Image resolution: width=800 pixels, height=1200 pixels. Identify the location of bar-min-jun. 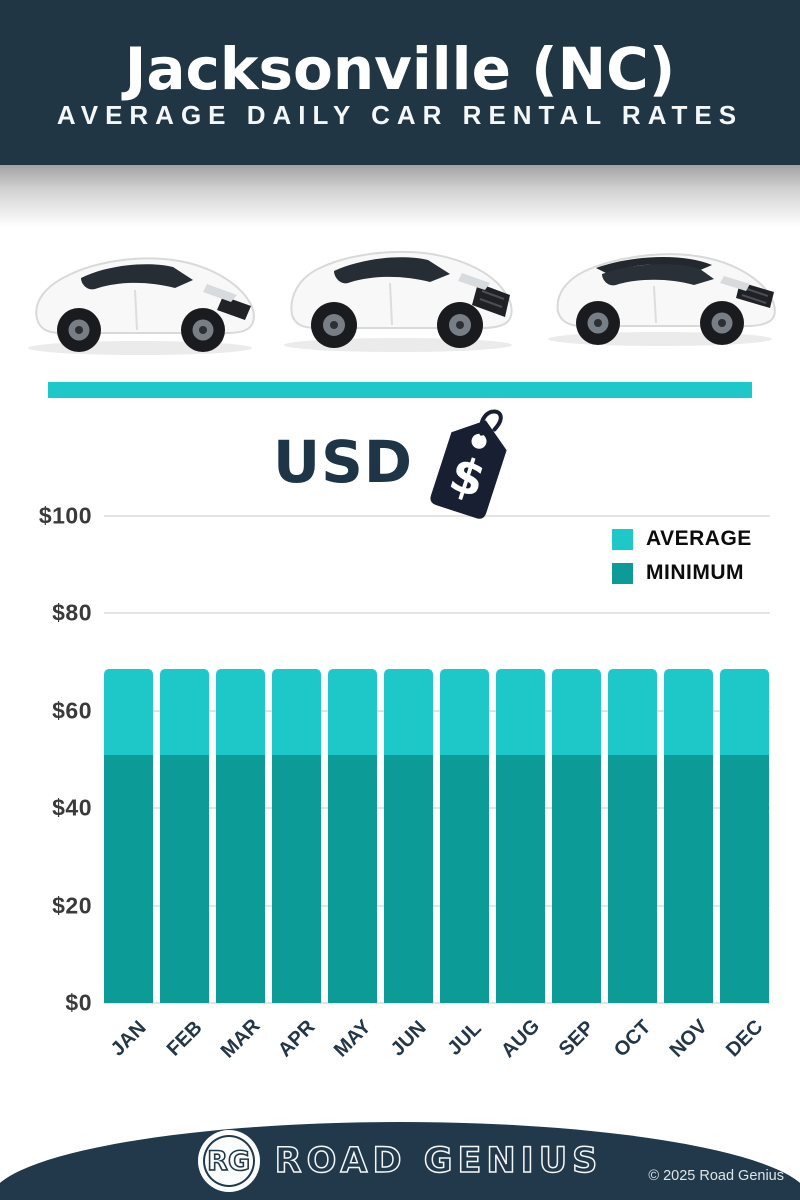
(408, 878).